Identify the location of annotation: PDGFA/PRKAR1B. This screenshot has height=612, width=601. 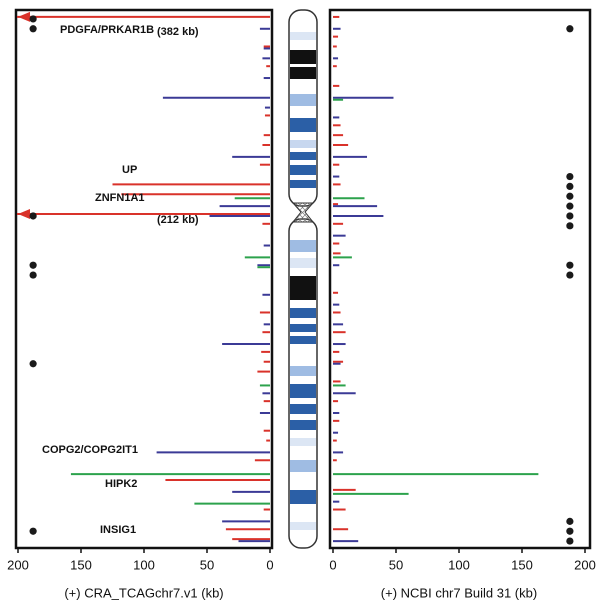
(107, 30).